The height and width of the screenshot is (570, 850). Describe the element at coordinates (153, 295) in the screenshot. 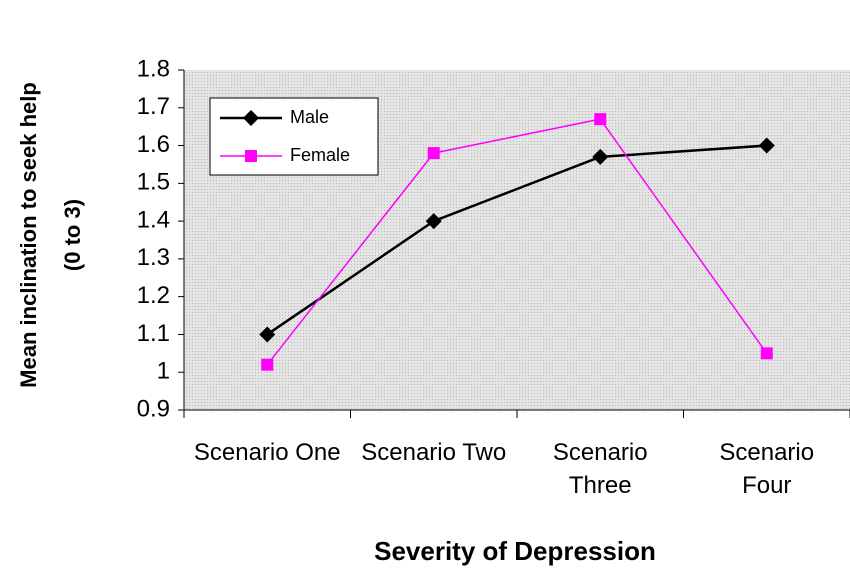

I see `y-tick-label: 1.2` at that location.